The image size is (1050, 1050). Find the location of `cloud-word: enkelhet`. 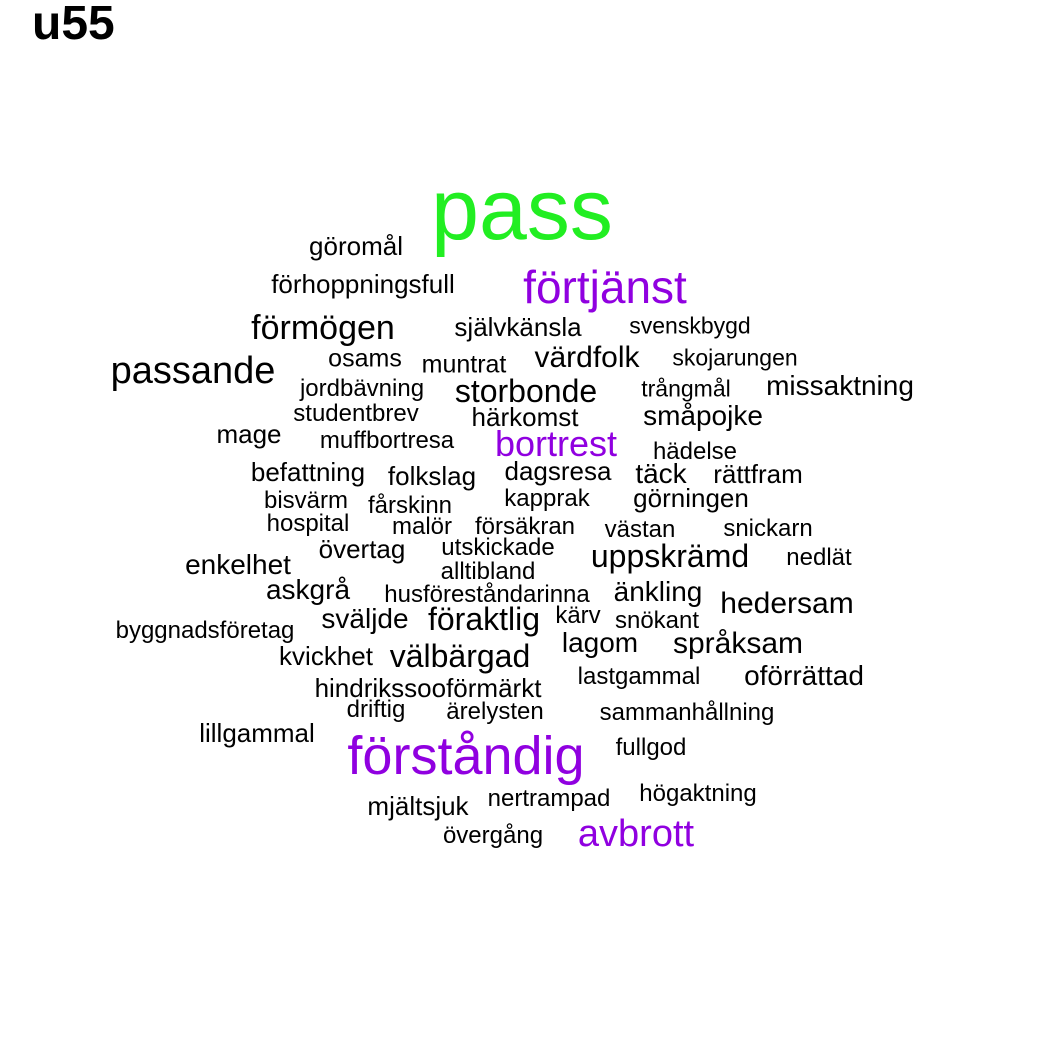

cloud-word: enkelhet is located at coordinates (238, 564).